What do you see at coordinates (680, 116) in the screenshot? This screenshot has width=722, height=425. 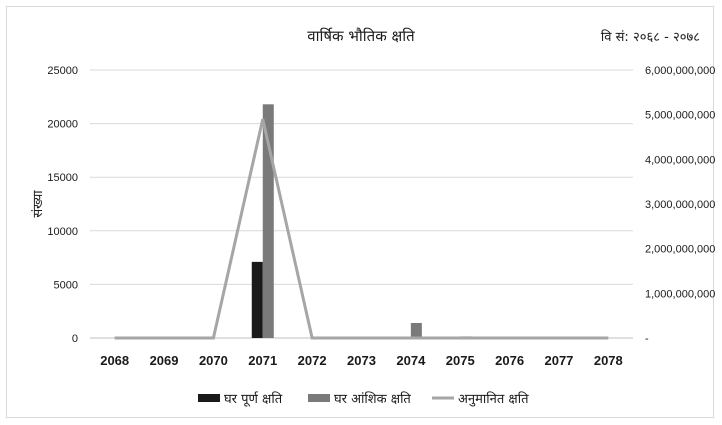 I see `y2-tick-label: 5,000,000,000` at bounding box center [680, 116].